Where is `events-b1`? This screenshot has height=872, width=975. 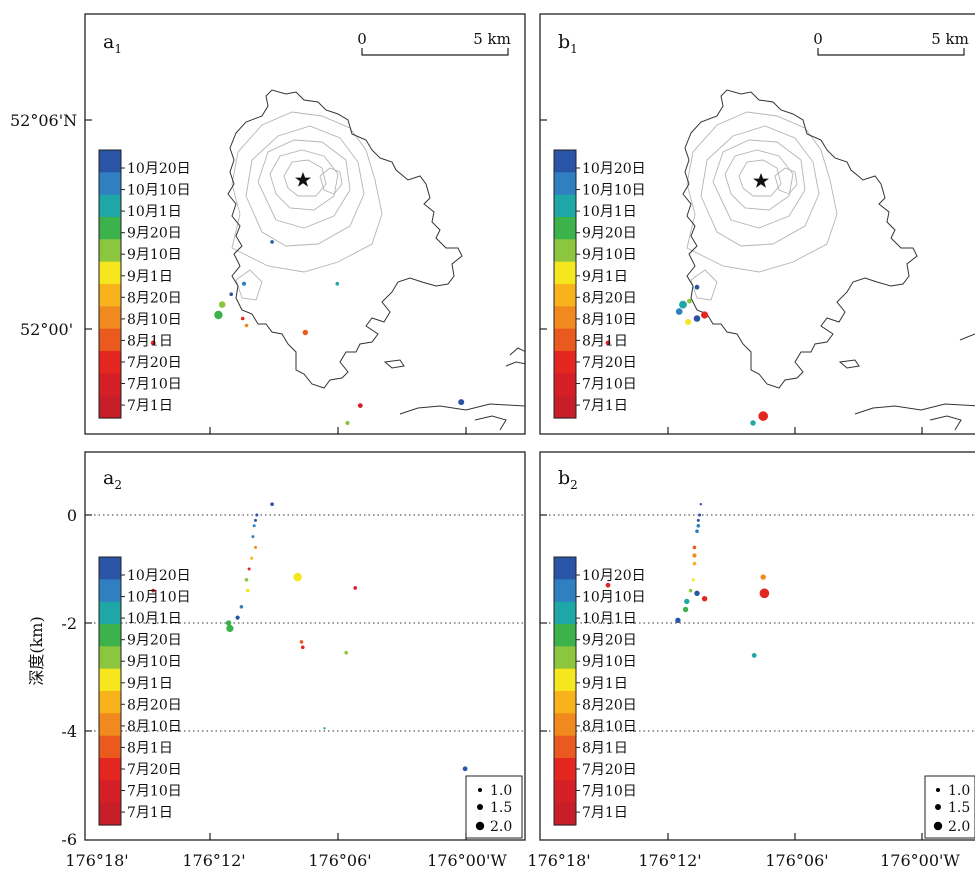 events-b1 is located at coordinates (686, 355).